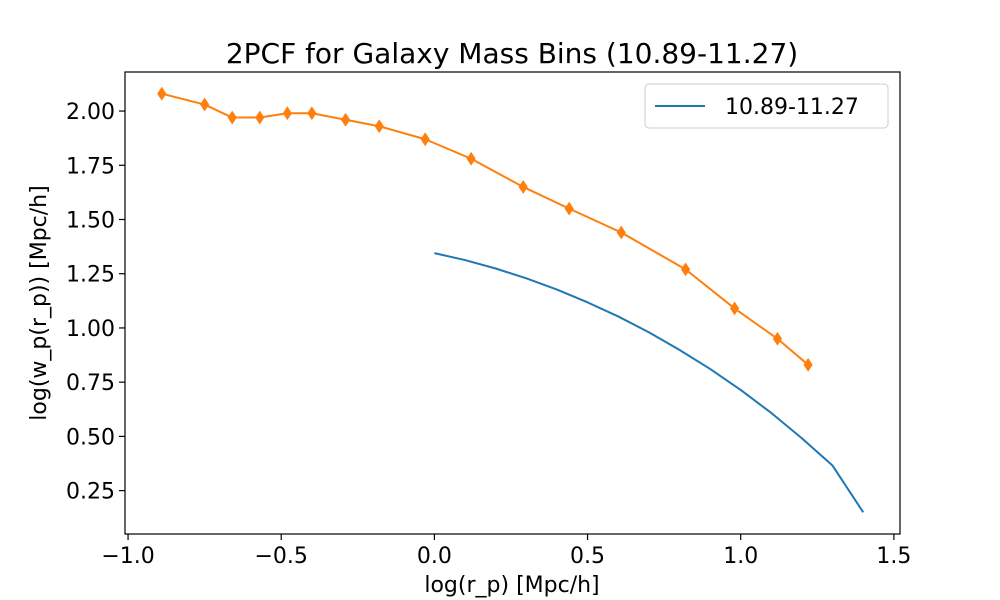 This screenshot has height=600, width=1000. Describe the element at coordinates (90, 166) in the screenshot. I see `y-tick-label: 1.75` at that location.